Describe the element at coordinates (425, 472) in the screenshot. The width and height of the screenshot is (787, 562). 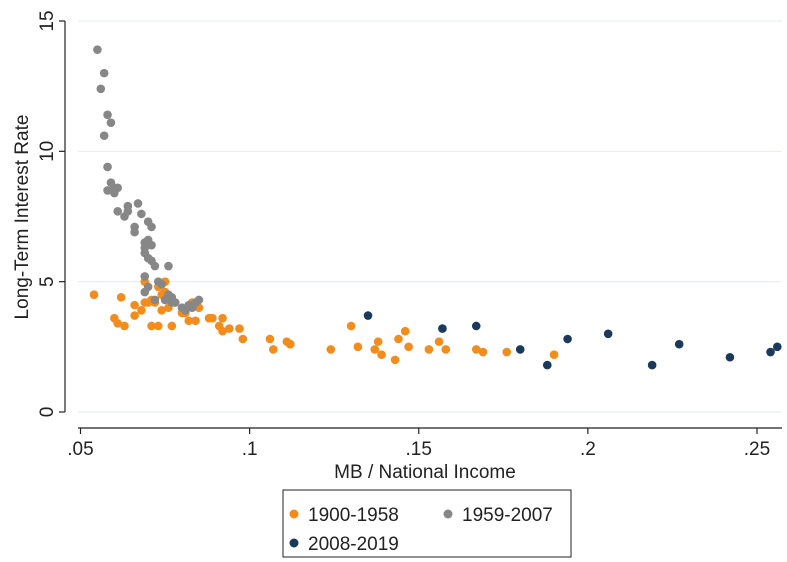
I see `x-axis-title: MB / National Income` at that location.